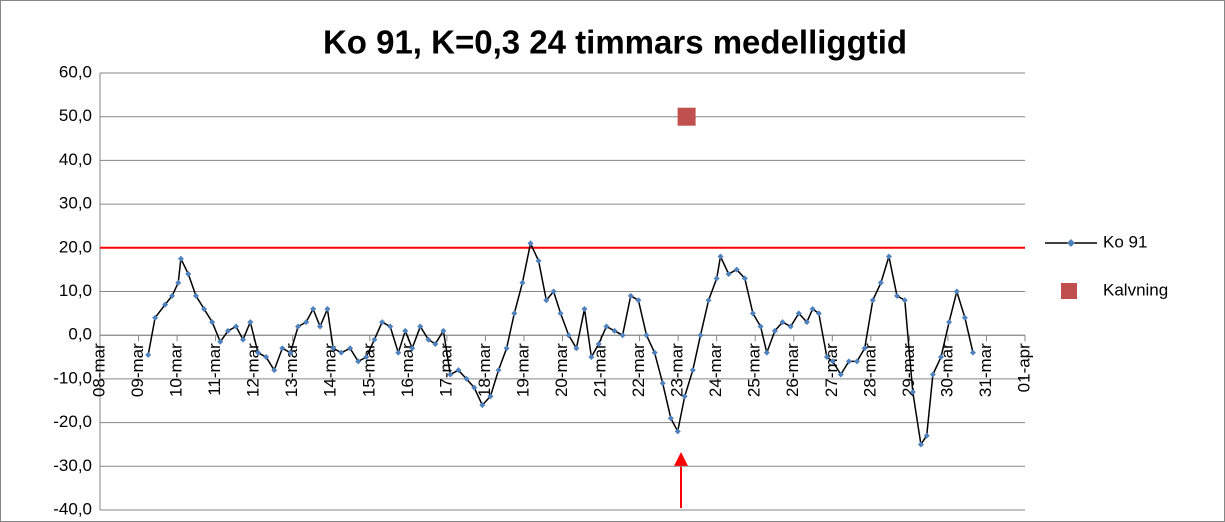 This screenshot has height=522, width=1225. What do you see at coordinates (253, 370) in the screenshot?
I see `x-tick-label: 12-mar` at bounding box center [253, 370].